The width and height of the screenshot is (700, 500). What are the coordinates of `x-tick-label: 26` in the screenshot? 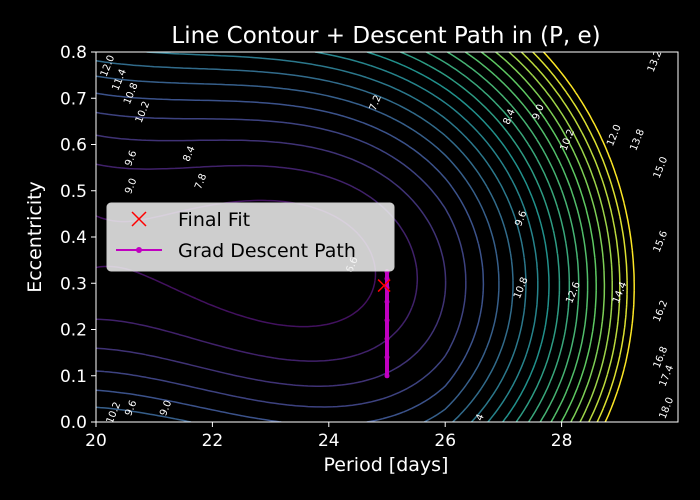 It's located at (445, 441).